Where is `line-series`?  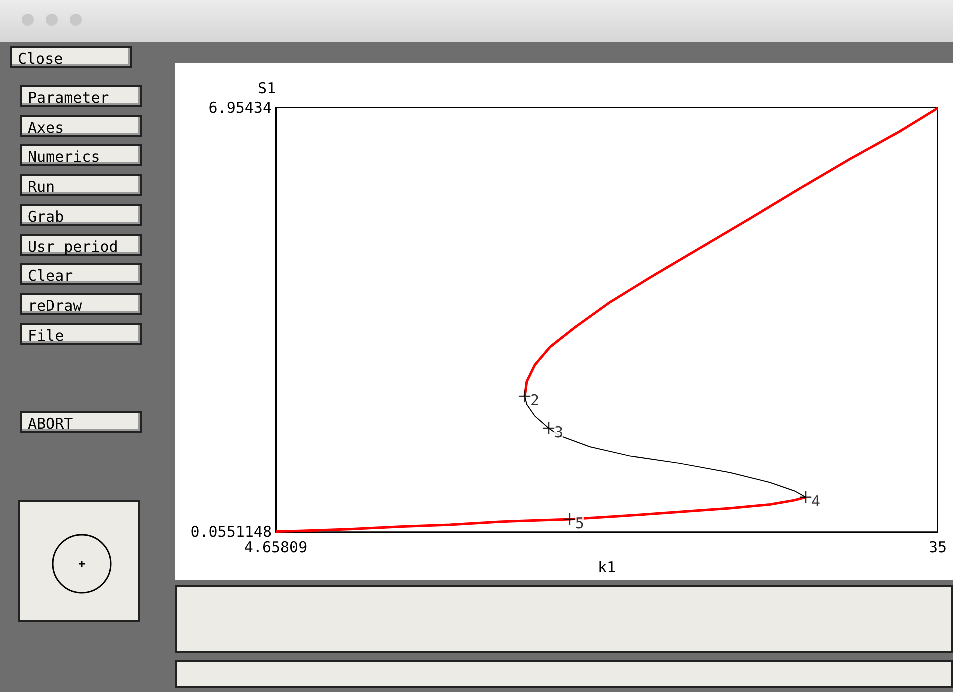
line-series is located at coordinates (541, 515).